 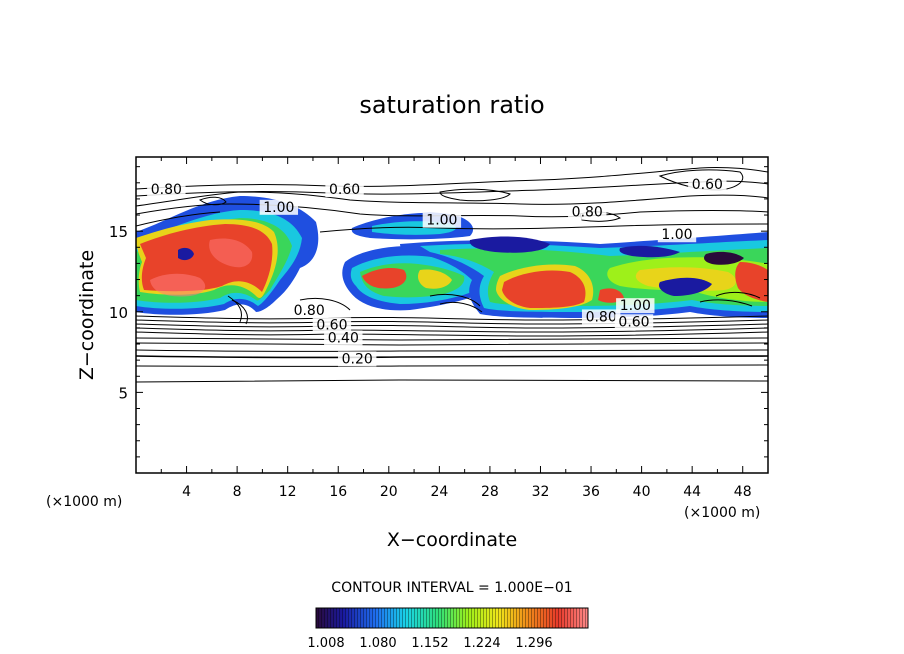 What do you see at coordinates (87, 315) in the screenshot?
I see `y-axis-label: Z−coordinate` at bounding box center [87, 315].